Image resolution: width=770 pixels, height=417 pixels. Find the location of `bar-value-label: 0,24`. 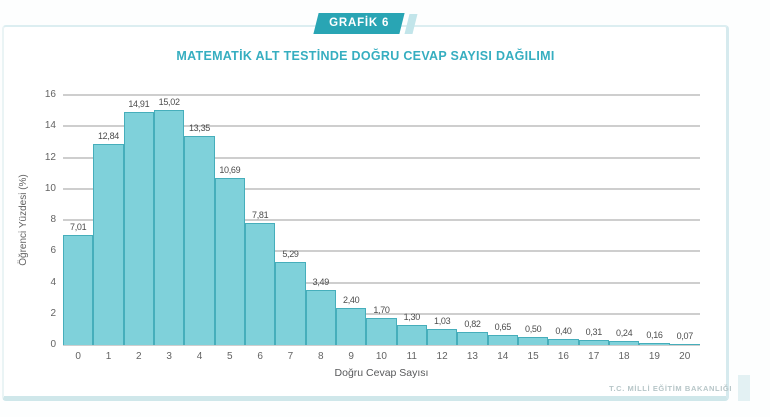

bar-value-label: 0,24 is located at coordinates (624, 333).